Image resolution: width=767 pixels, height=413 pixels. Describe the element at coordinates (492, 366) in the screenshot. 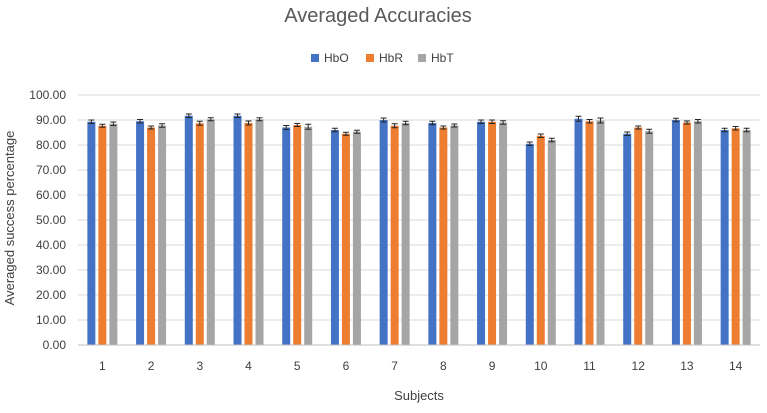

I see `x-tick-label: 9` at that location.